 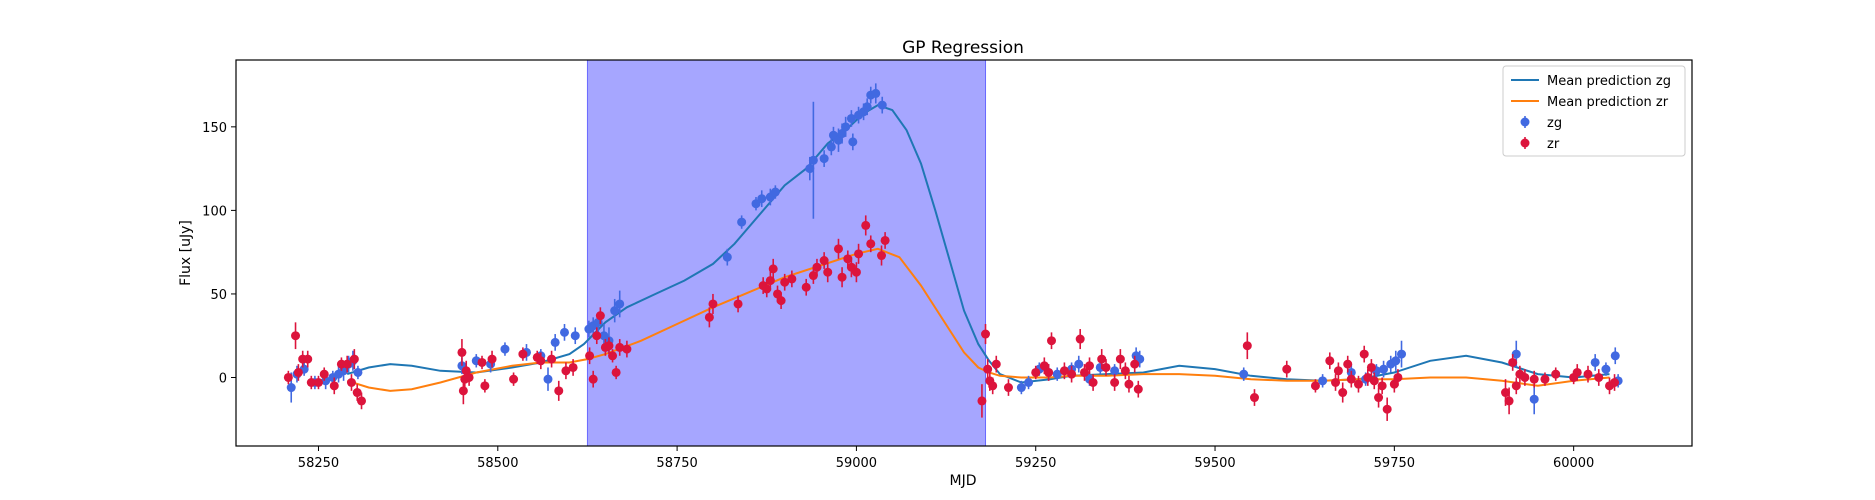 What do you see at coordinates (214, 211) in the screenshot?
I see `y-tick-label: 100` at bounding box center [214, 211].